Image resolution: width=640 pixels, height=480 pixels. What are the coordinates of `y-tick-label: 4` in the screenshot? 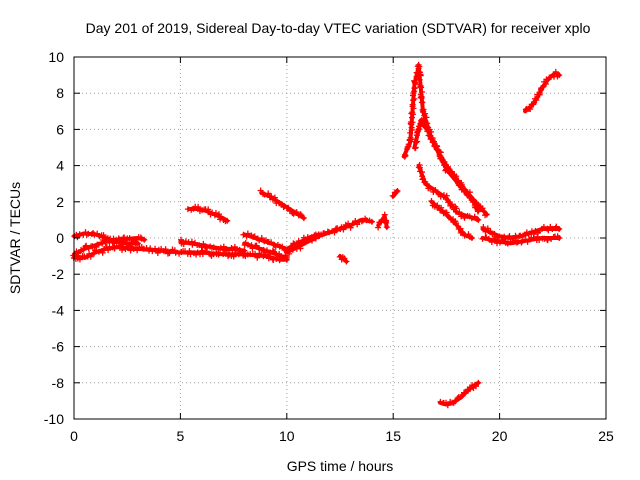 It's located at (60, 166).